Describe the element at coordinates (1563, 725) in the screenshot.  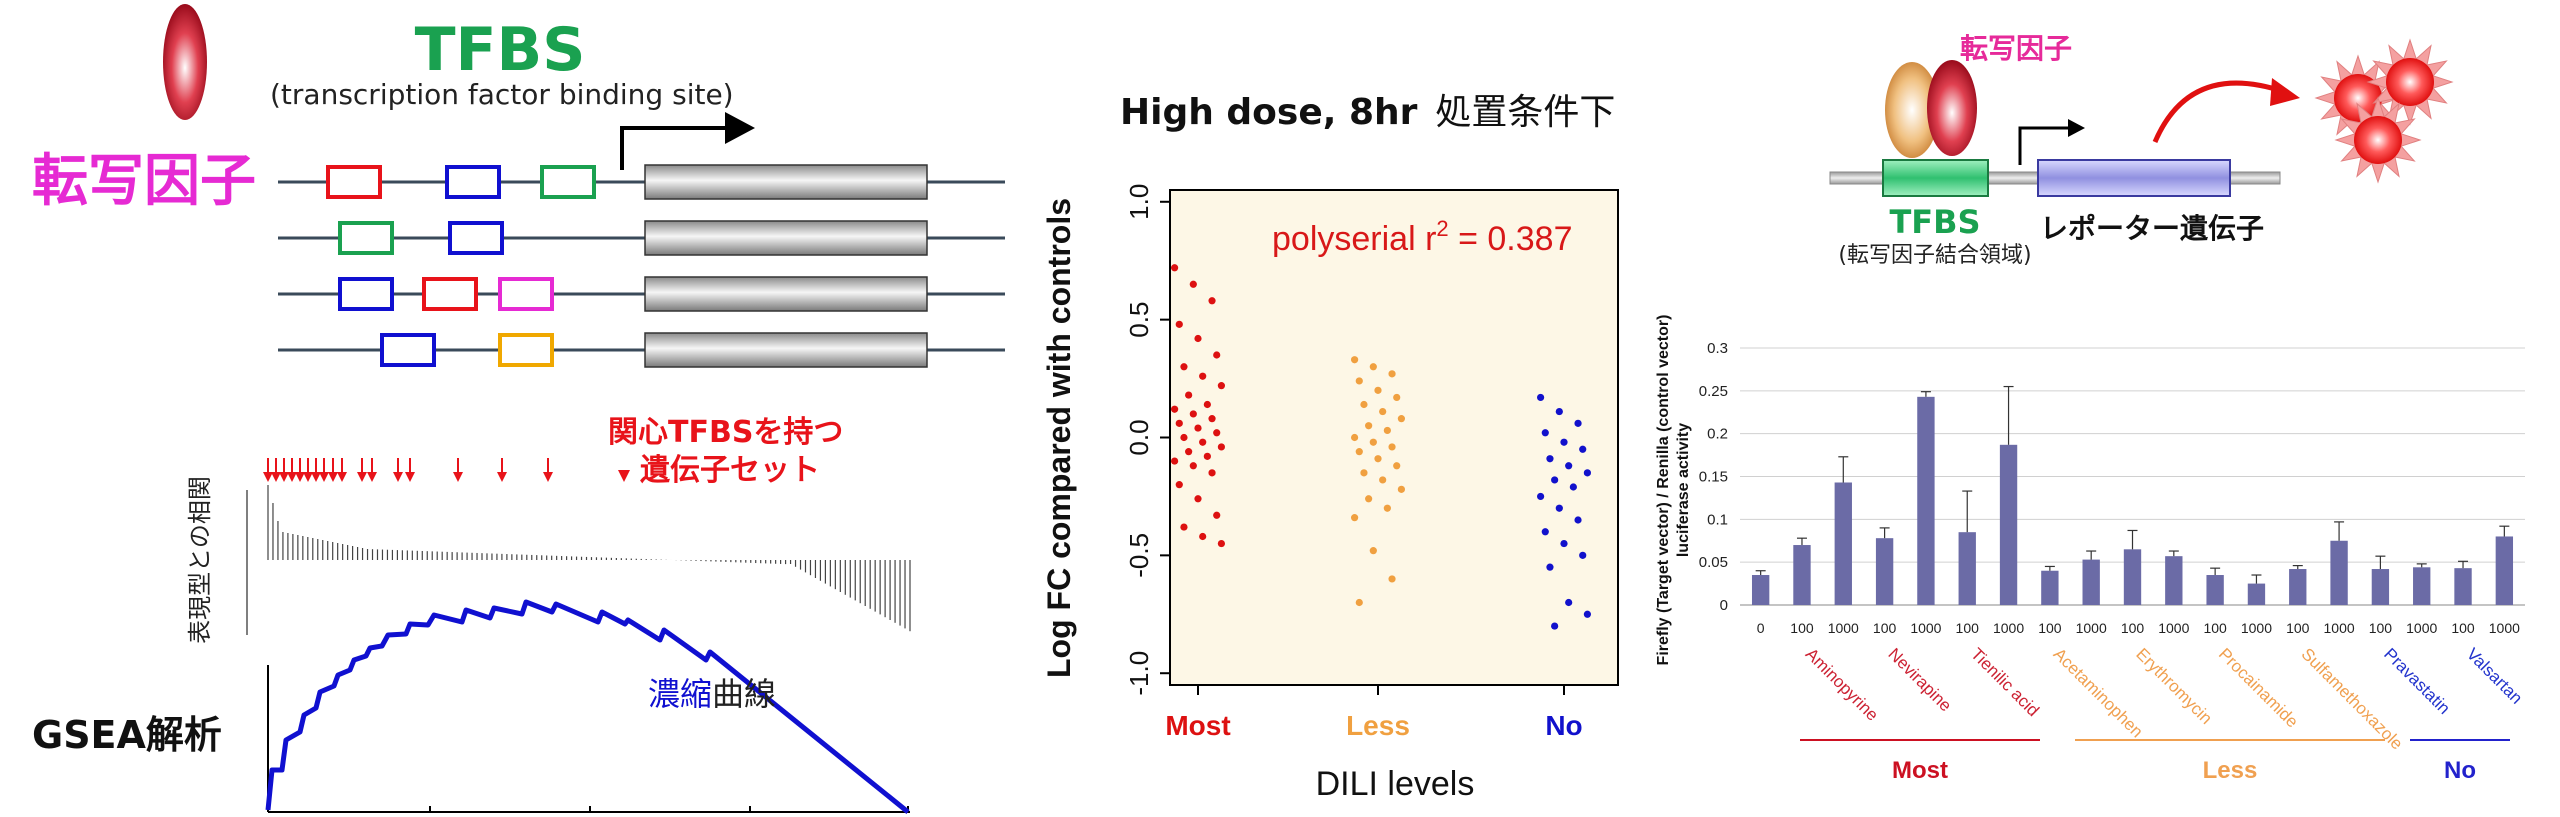
I see `x-tick-label: No` at that location.